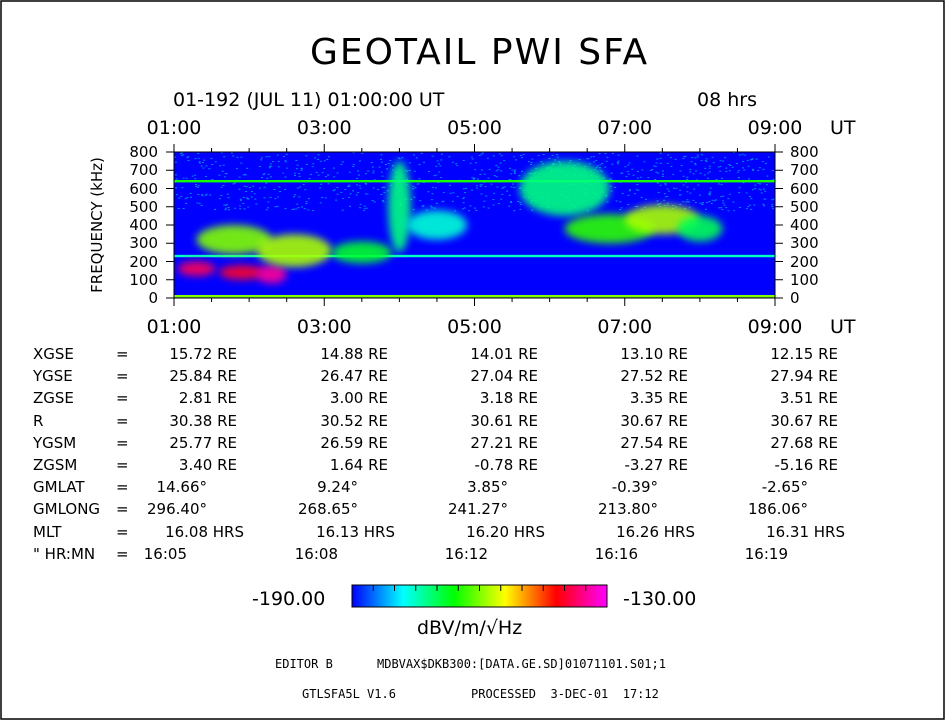 The height and width of the screenshot is (720, 945). Describe the element at coordinates (474, 327) in the screenshot. I see `x-tick-label-bottom: 05:00` at that location.